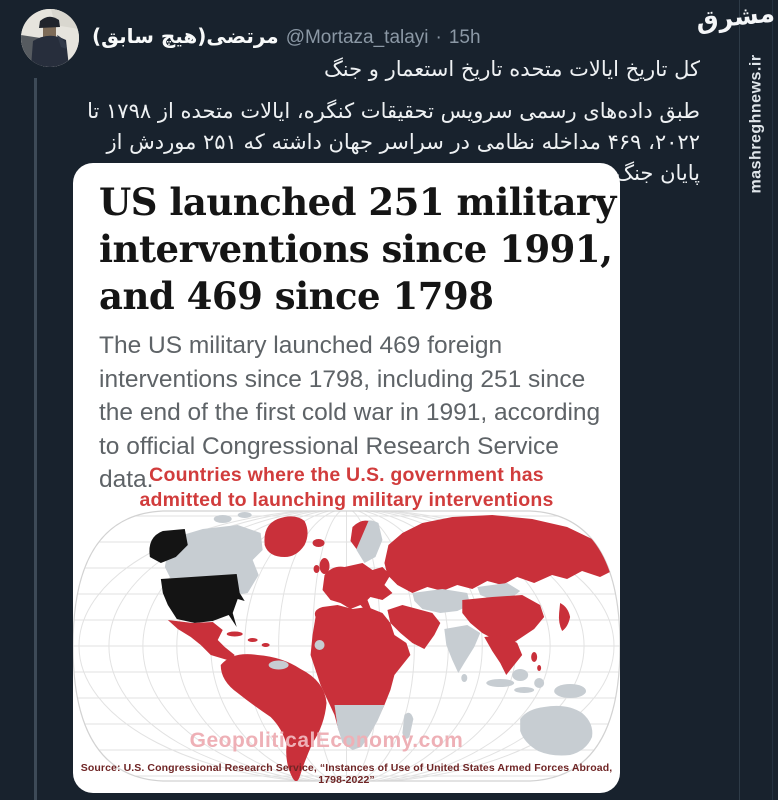 The image size is (778, 800). I want to click on land-sumatra-java, so click(500, 683).